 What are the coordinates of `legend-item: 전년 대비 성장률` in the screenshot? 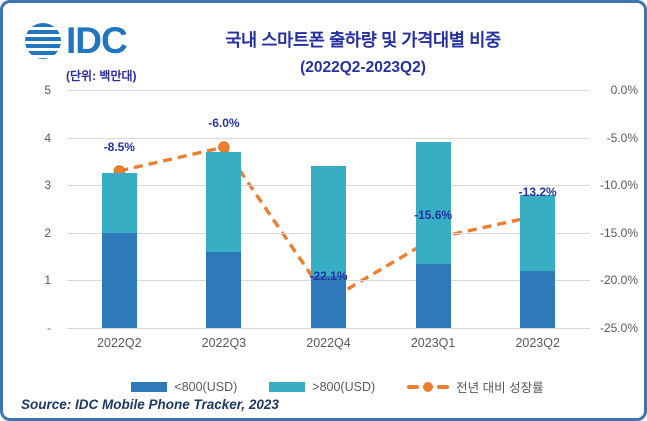 It's located at (475, 386).